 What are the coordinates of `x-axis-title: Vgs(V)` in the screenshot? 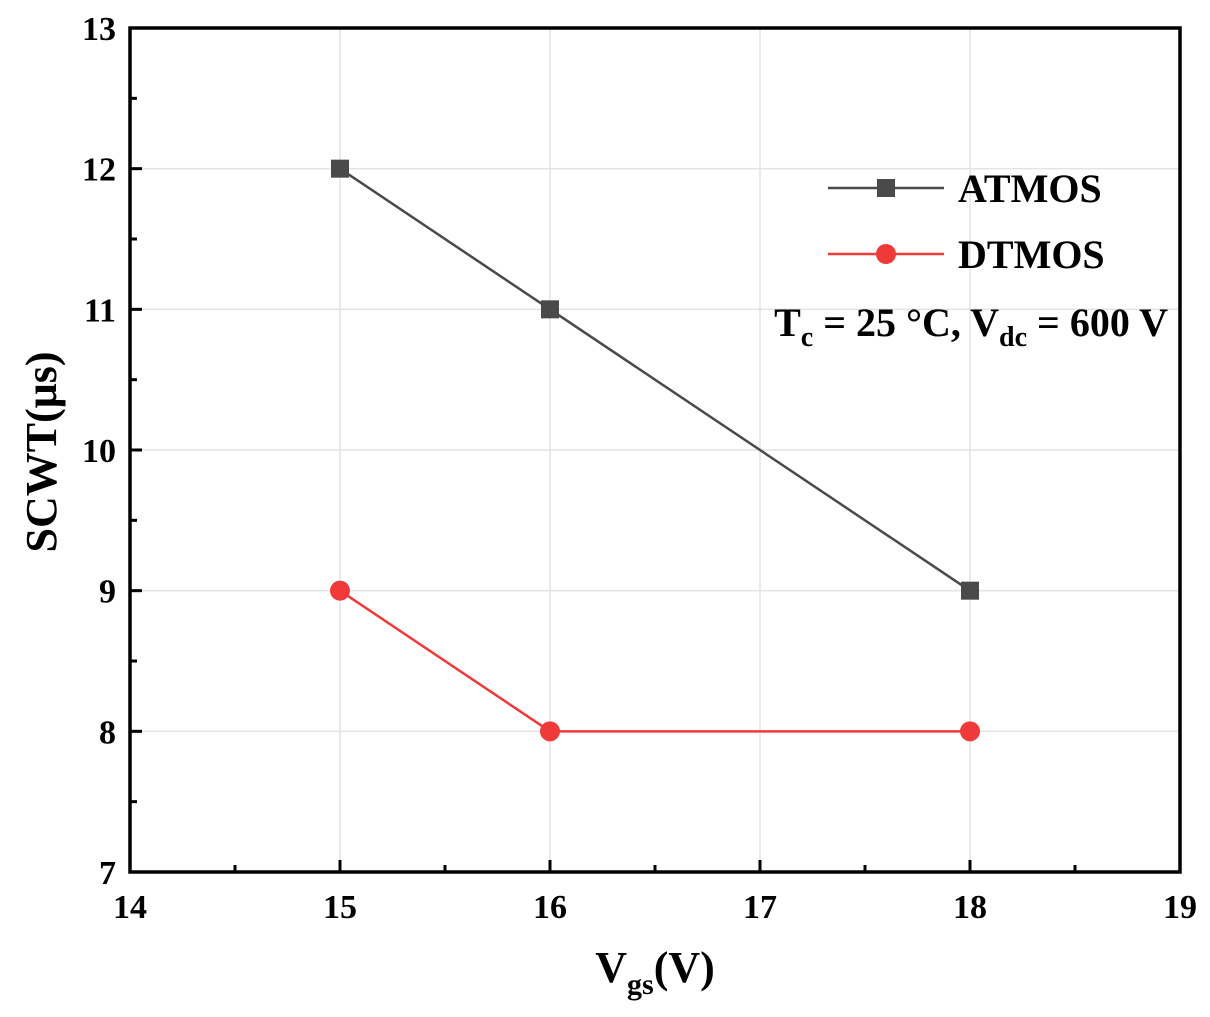 It's located at (655, 972).